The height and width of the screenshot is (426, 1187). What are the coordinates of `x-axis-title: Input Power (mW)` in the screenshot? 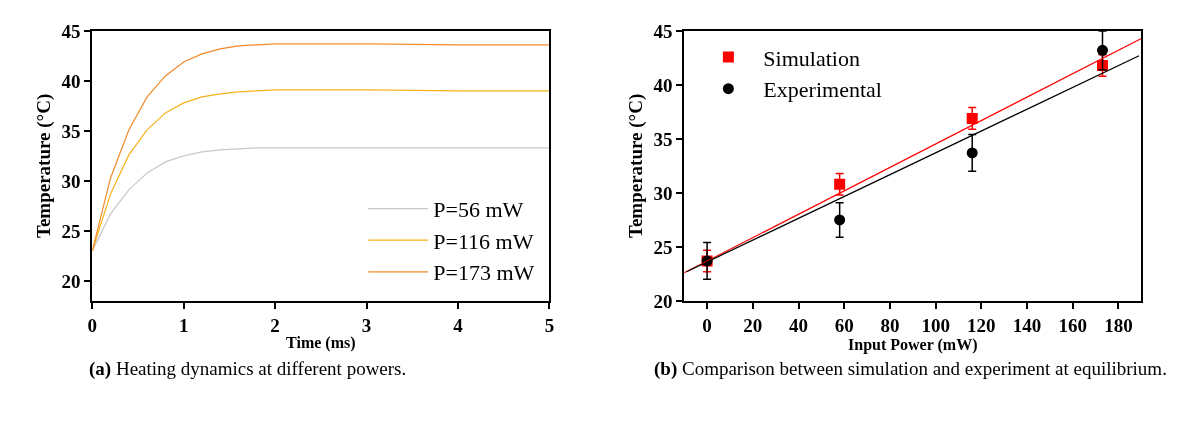 It's located at (913, 344).